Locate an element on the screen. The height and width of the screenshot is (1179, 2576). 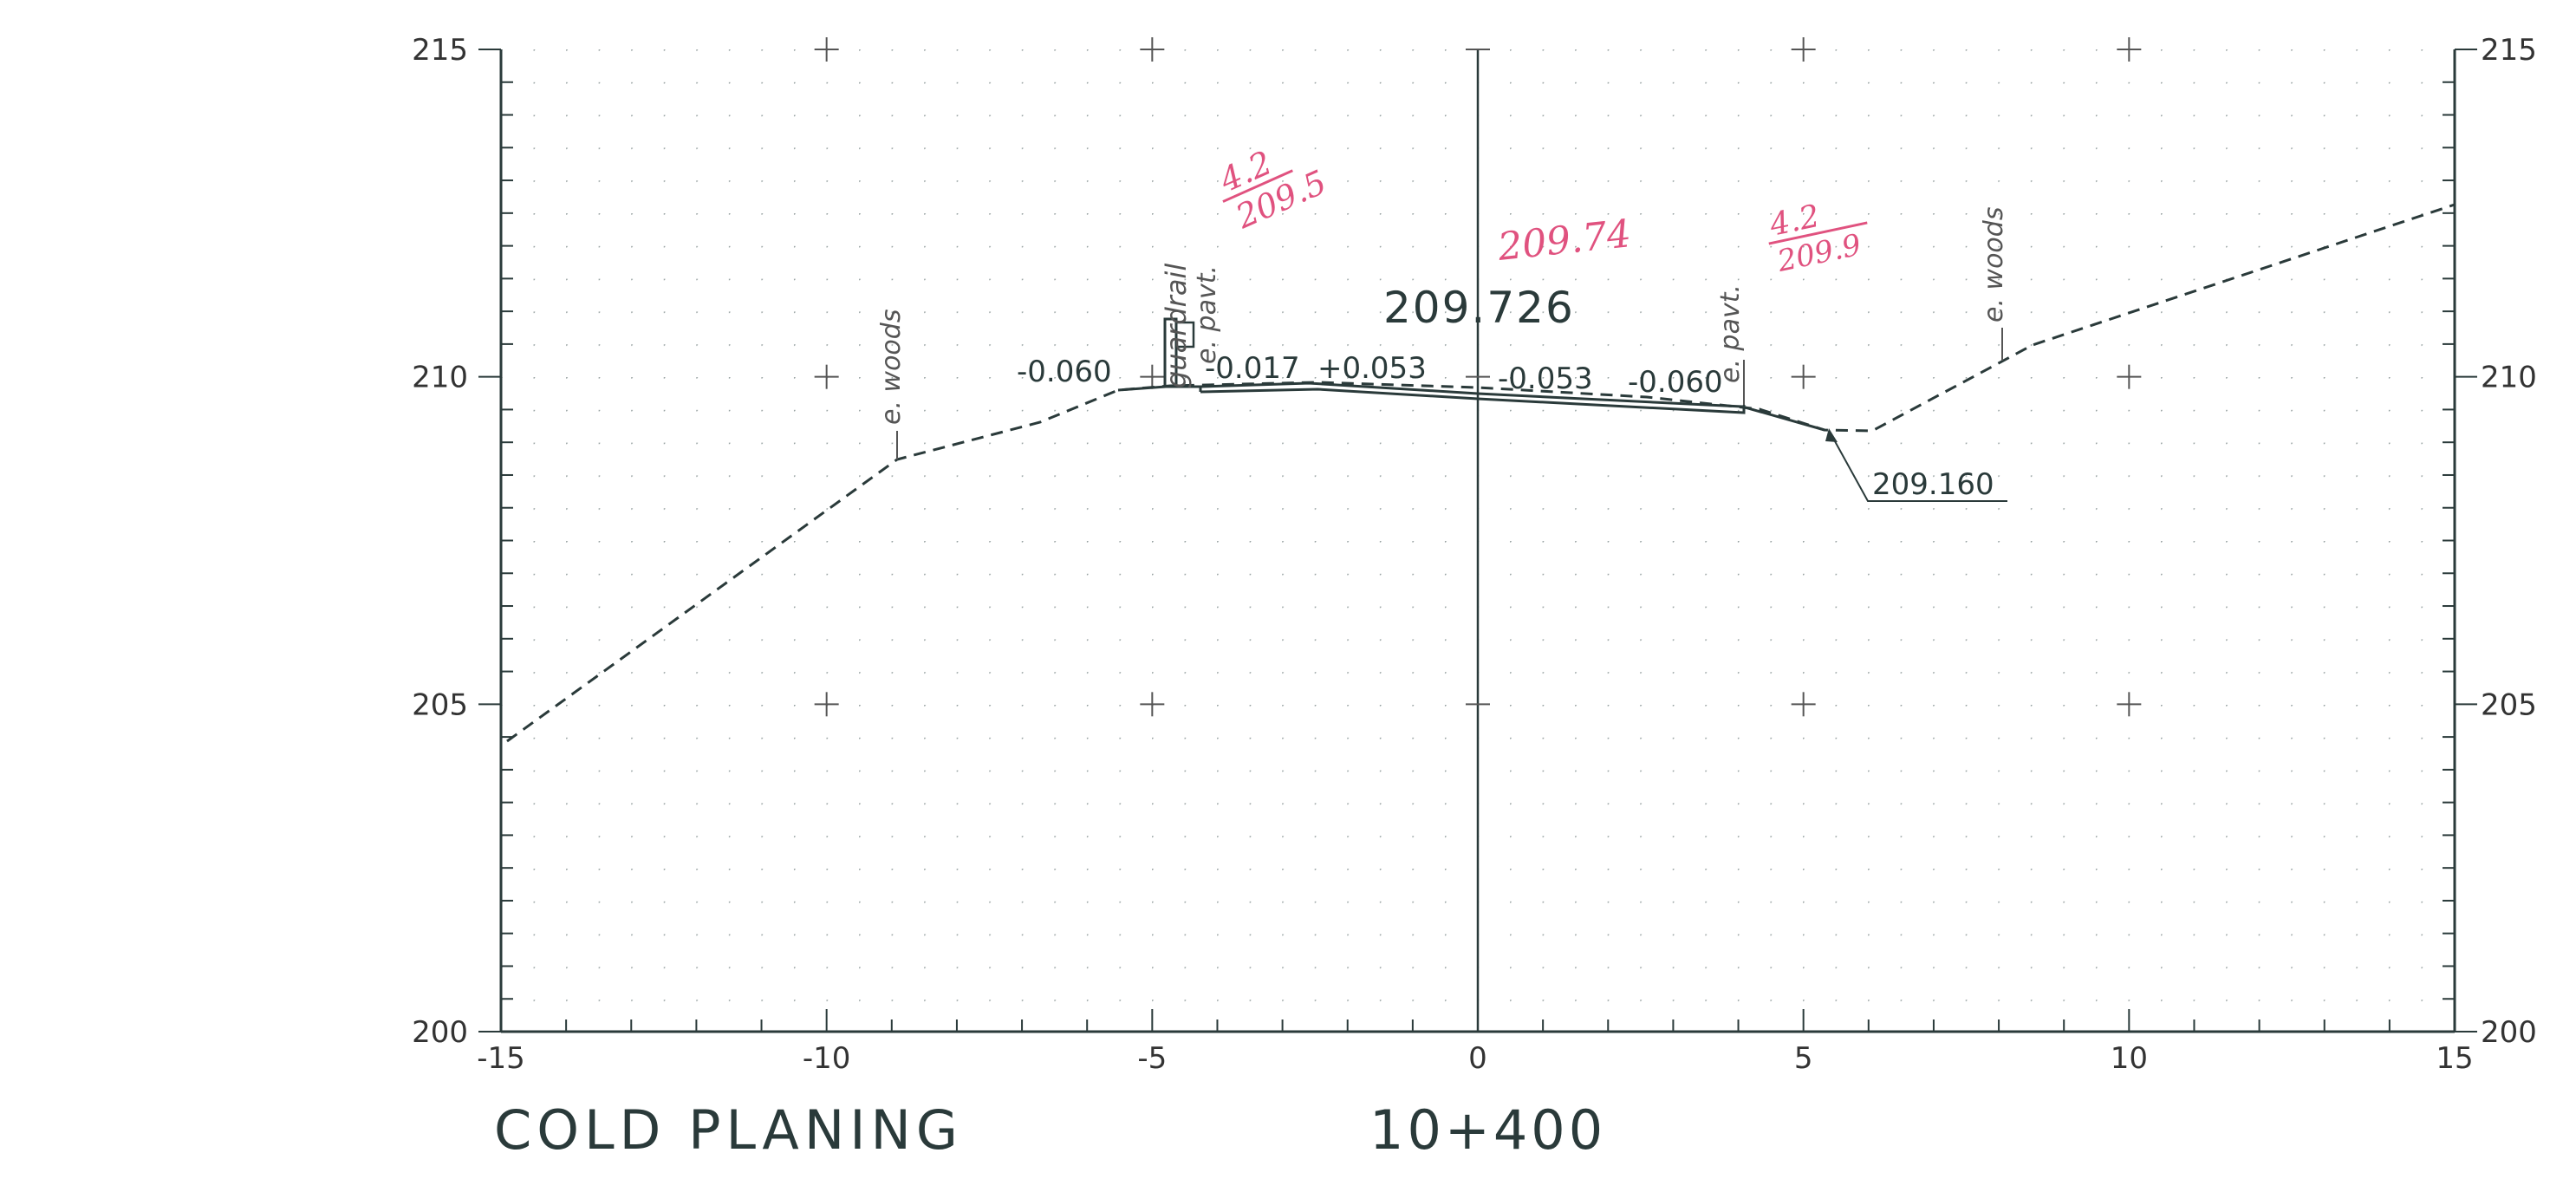
guardrail-label: guardrail is located at coordinates (1176, 326).